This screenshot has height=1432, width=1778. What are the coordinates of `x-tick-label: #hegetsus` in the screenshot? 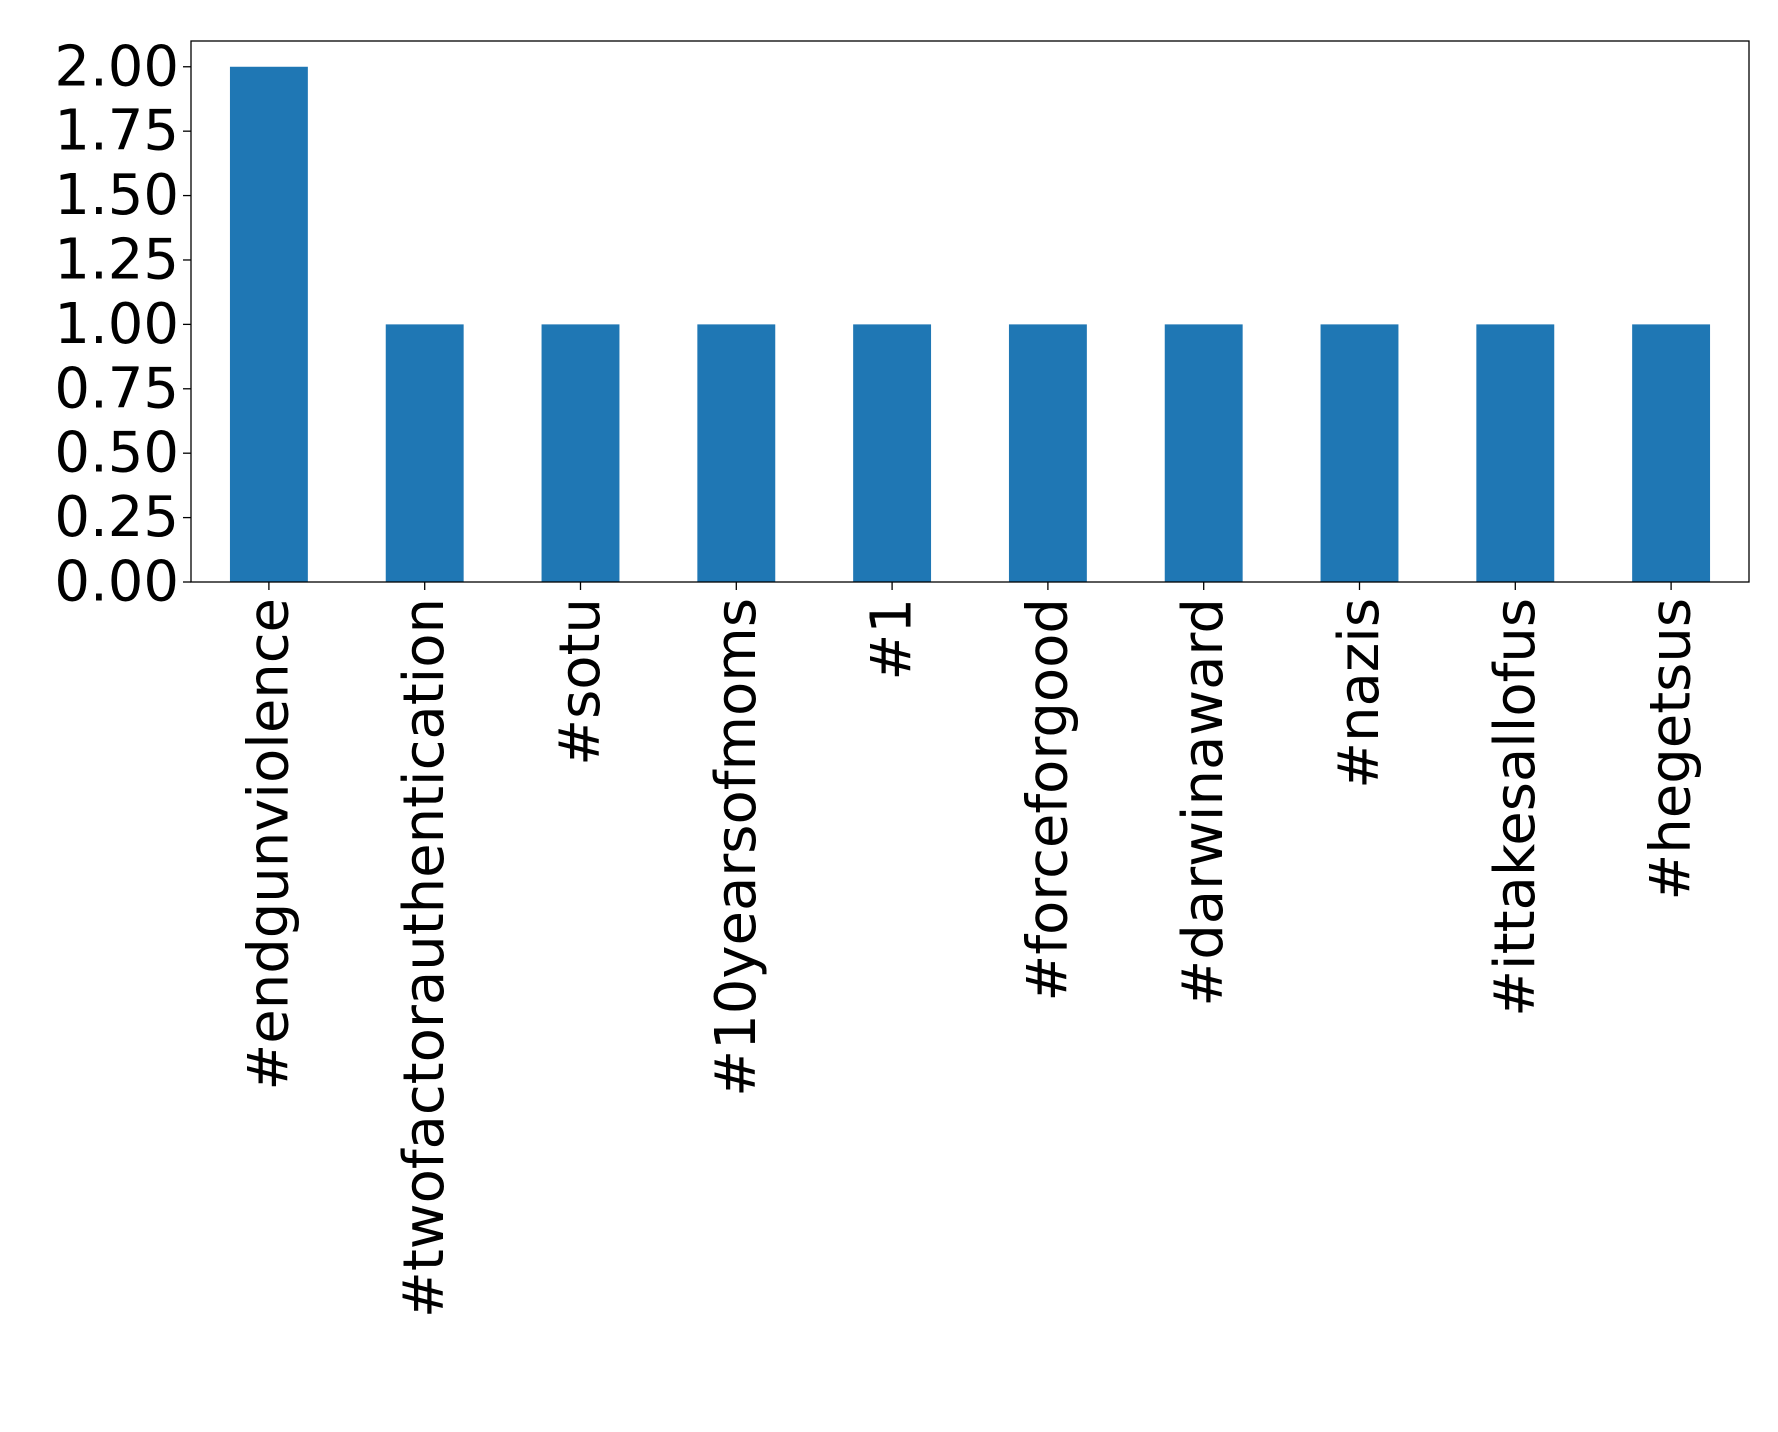 It's located at (1671, 749).